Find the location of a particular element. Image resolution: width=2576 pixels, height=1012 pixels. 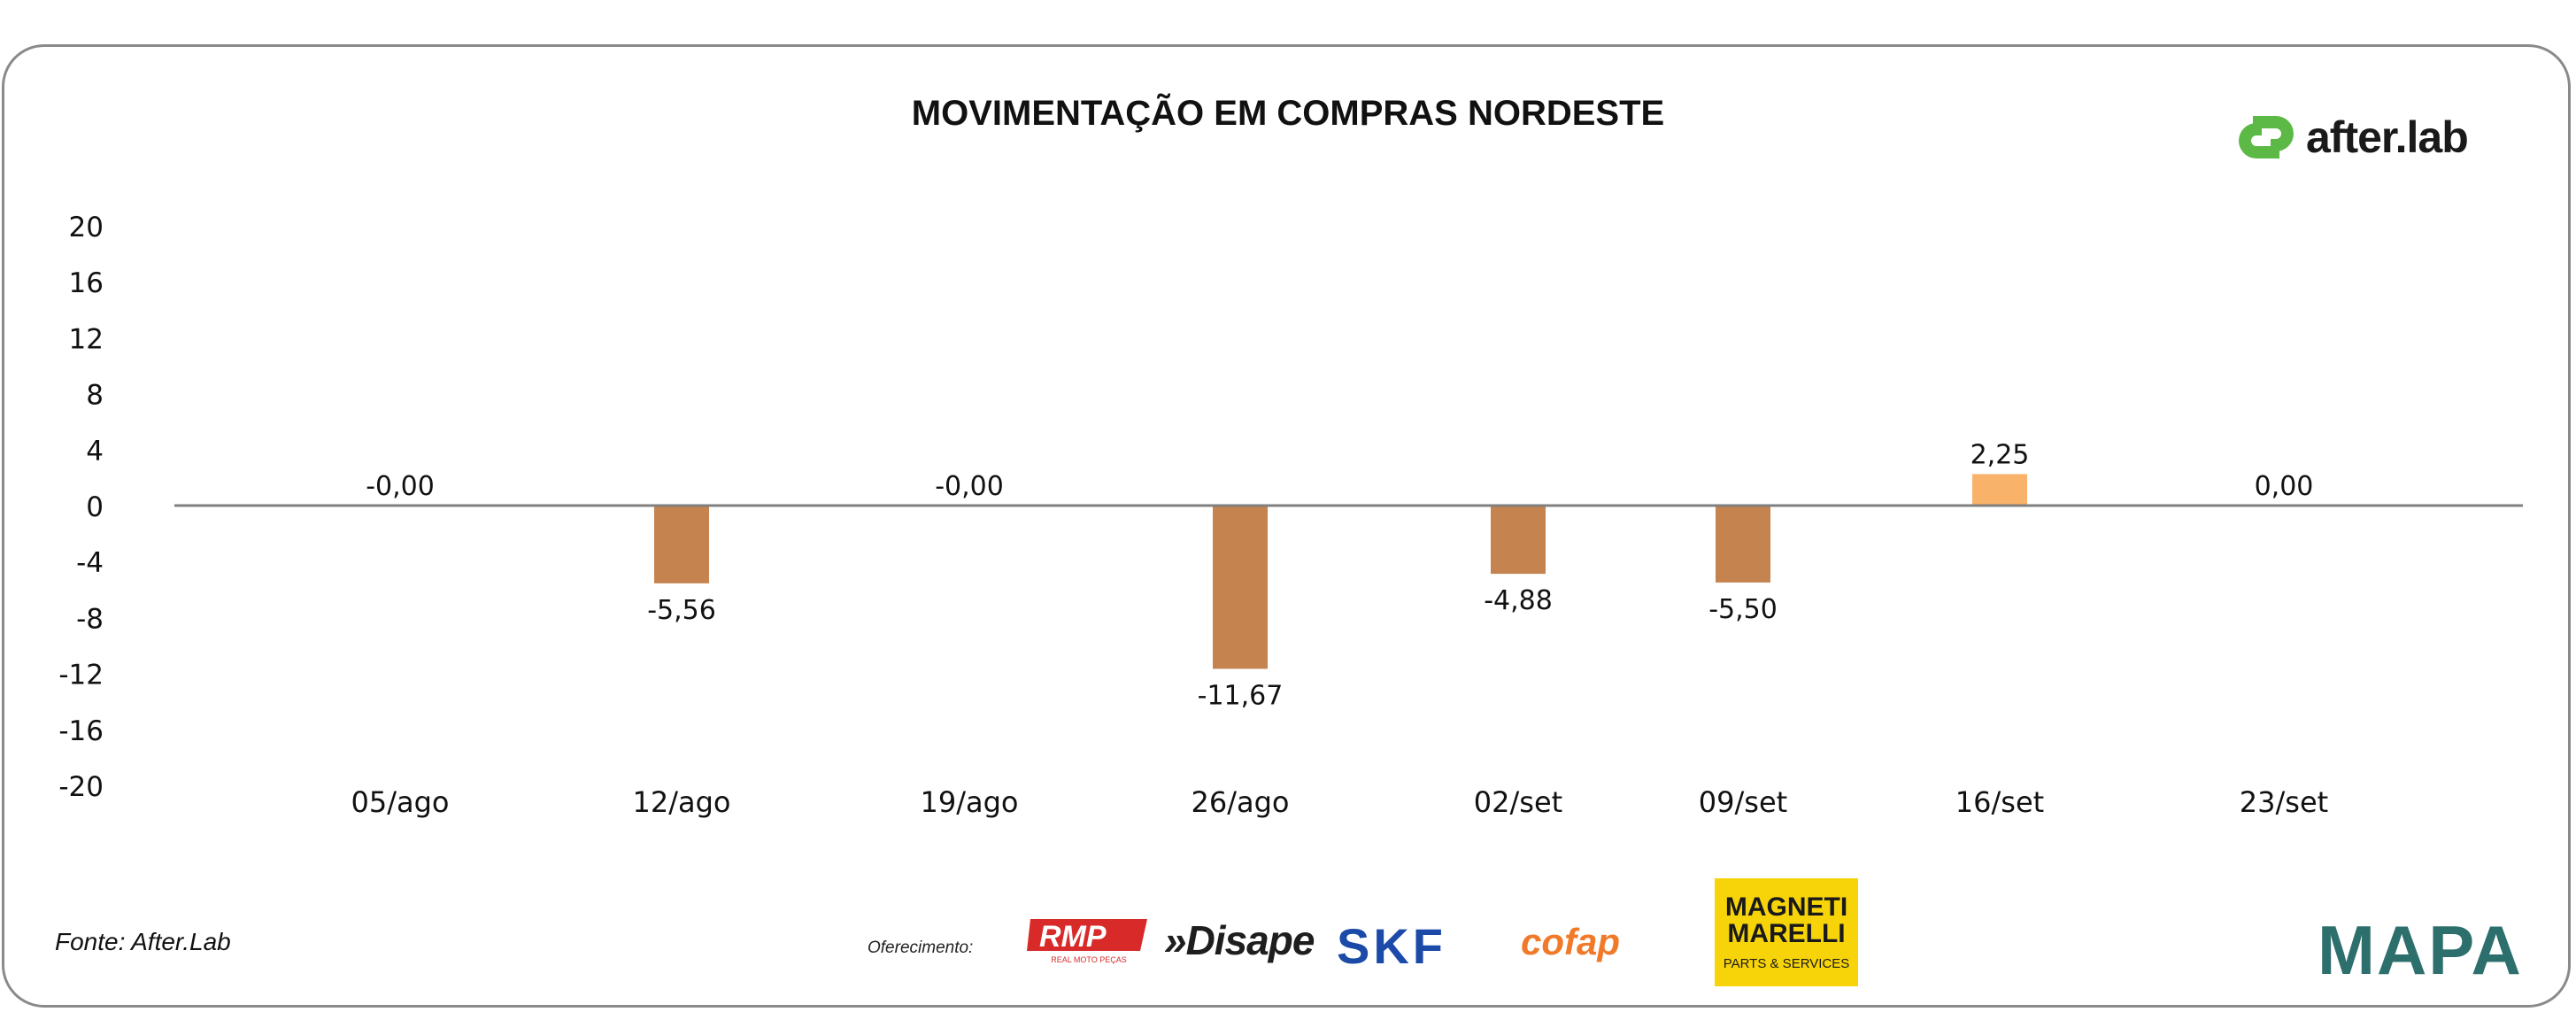

source-note: Fonte: After.Lab is located at coordinates (143, 941).